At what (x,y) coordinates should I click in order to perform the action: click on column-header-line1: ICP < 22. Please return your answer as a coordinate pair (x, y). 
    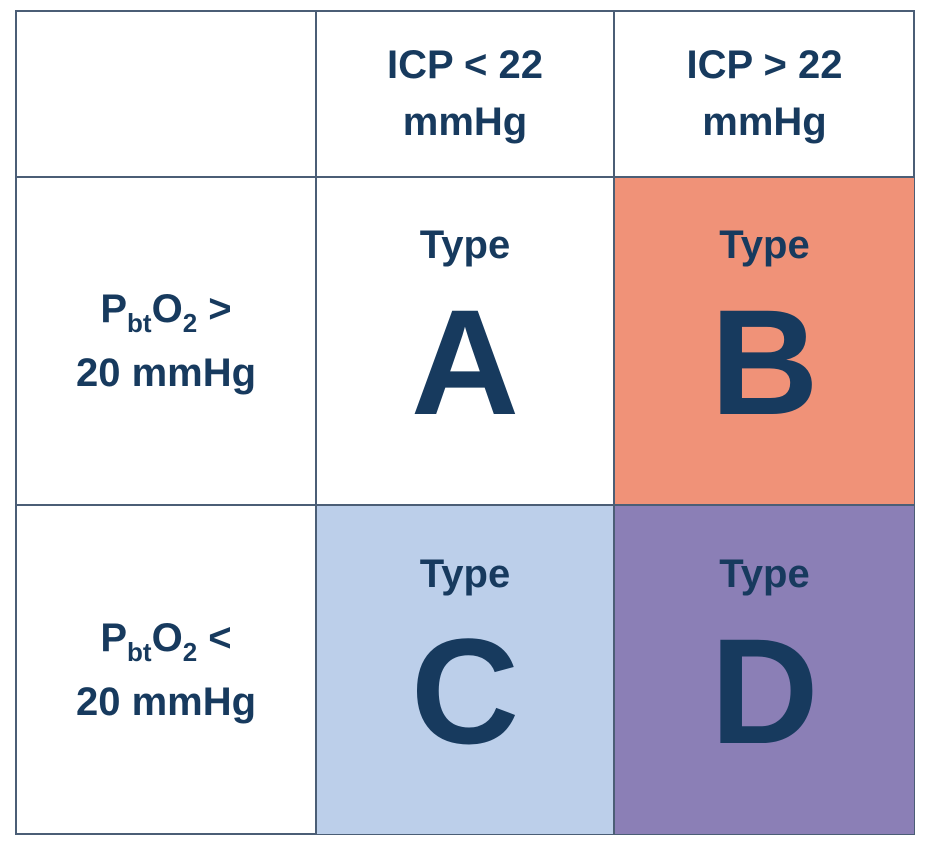
    Looking at the image, I should click on (465, 65).